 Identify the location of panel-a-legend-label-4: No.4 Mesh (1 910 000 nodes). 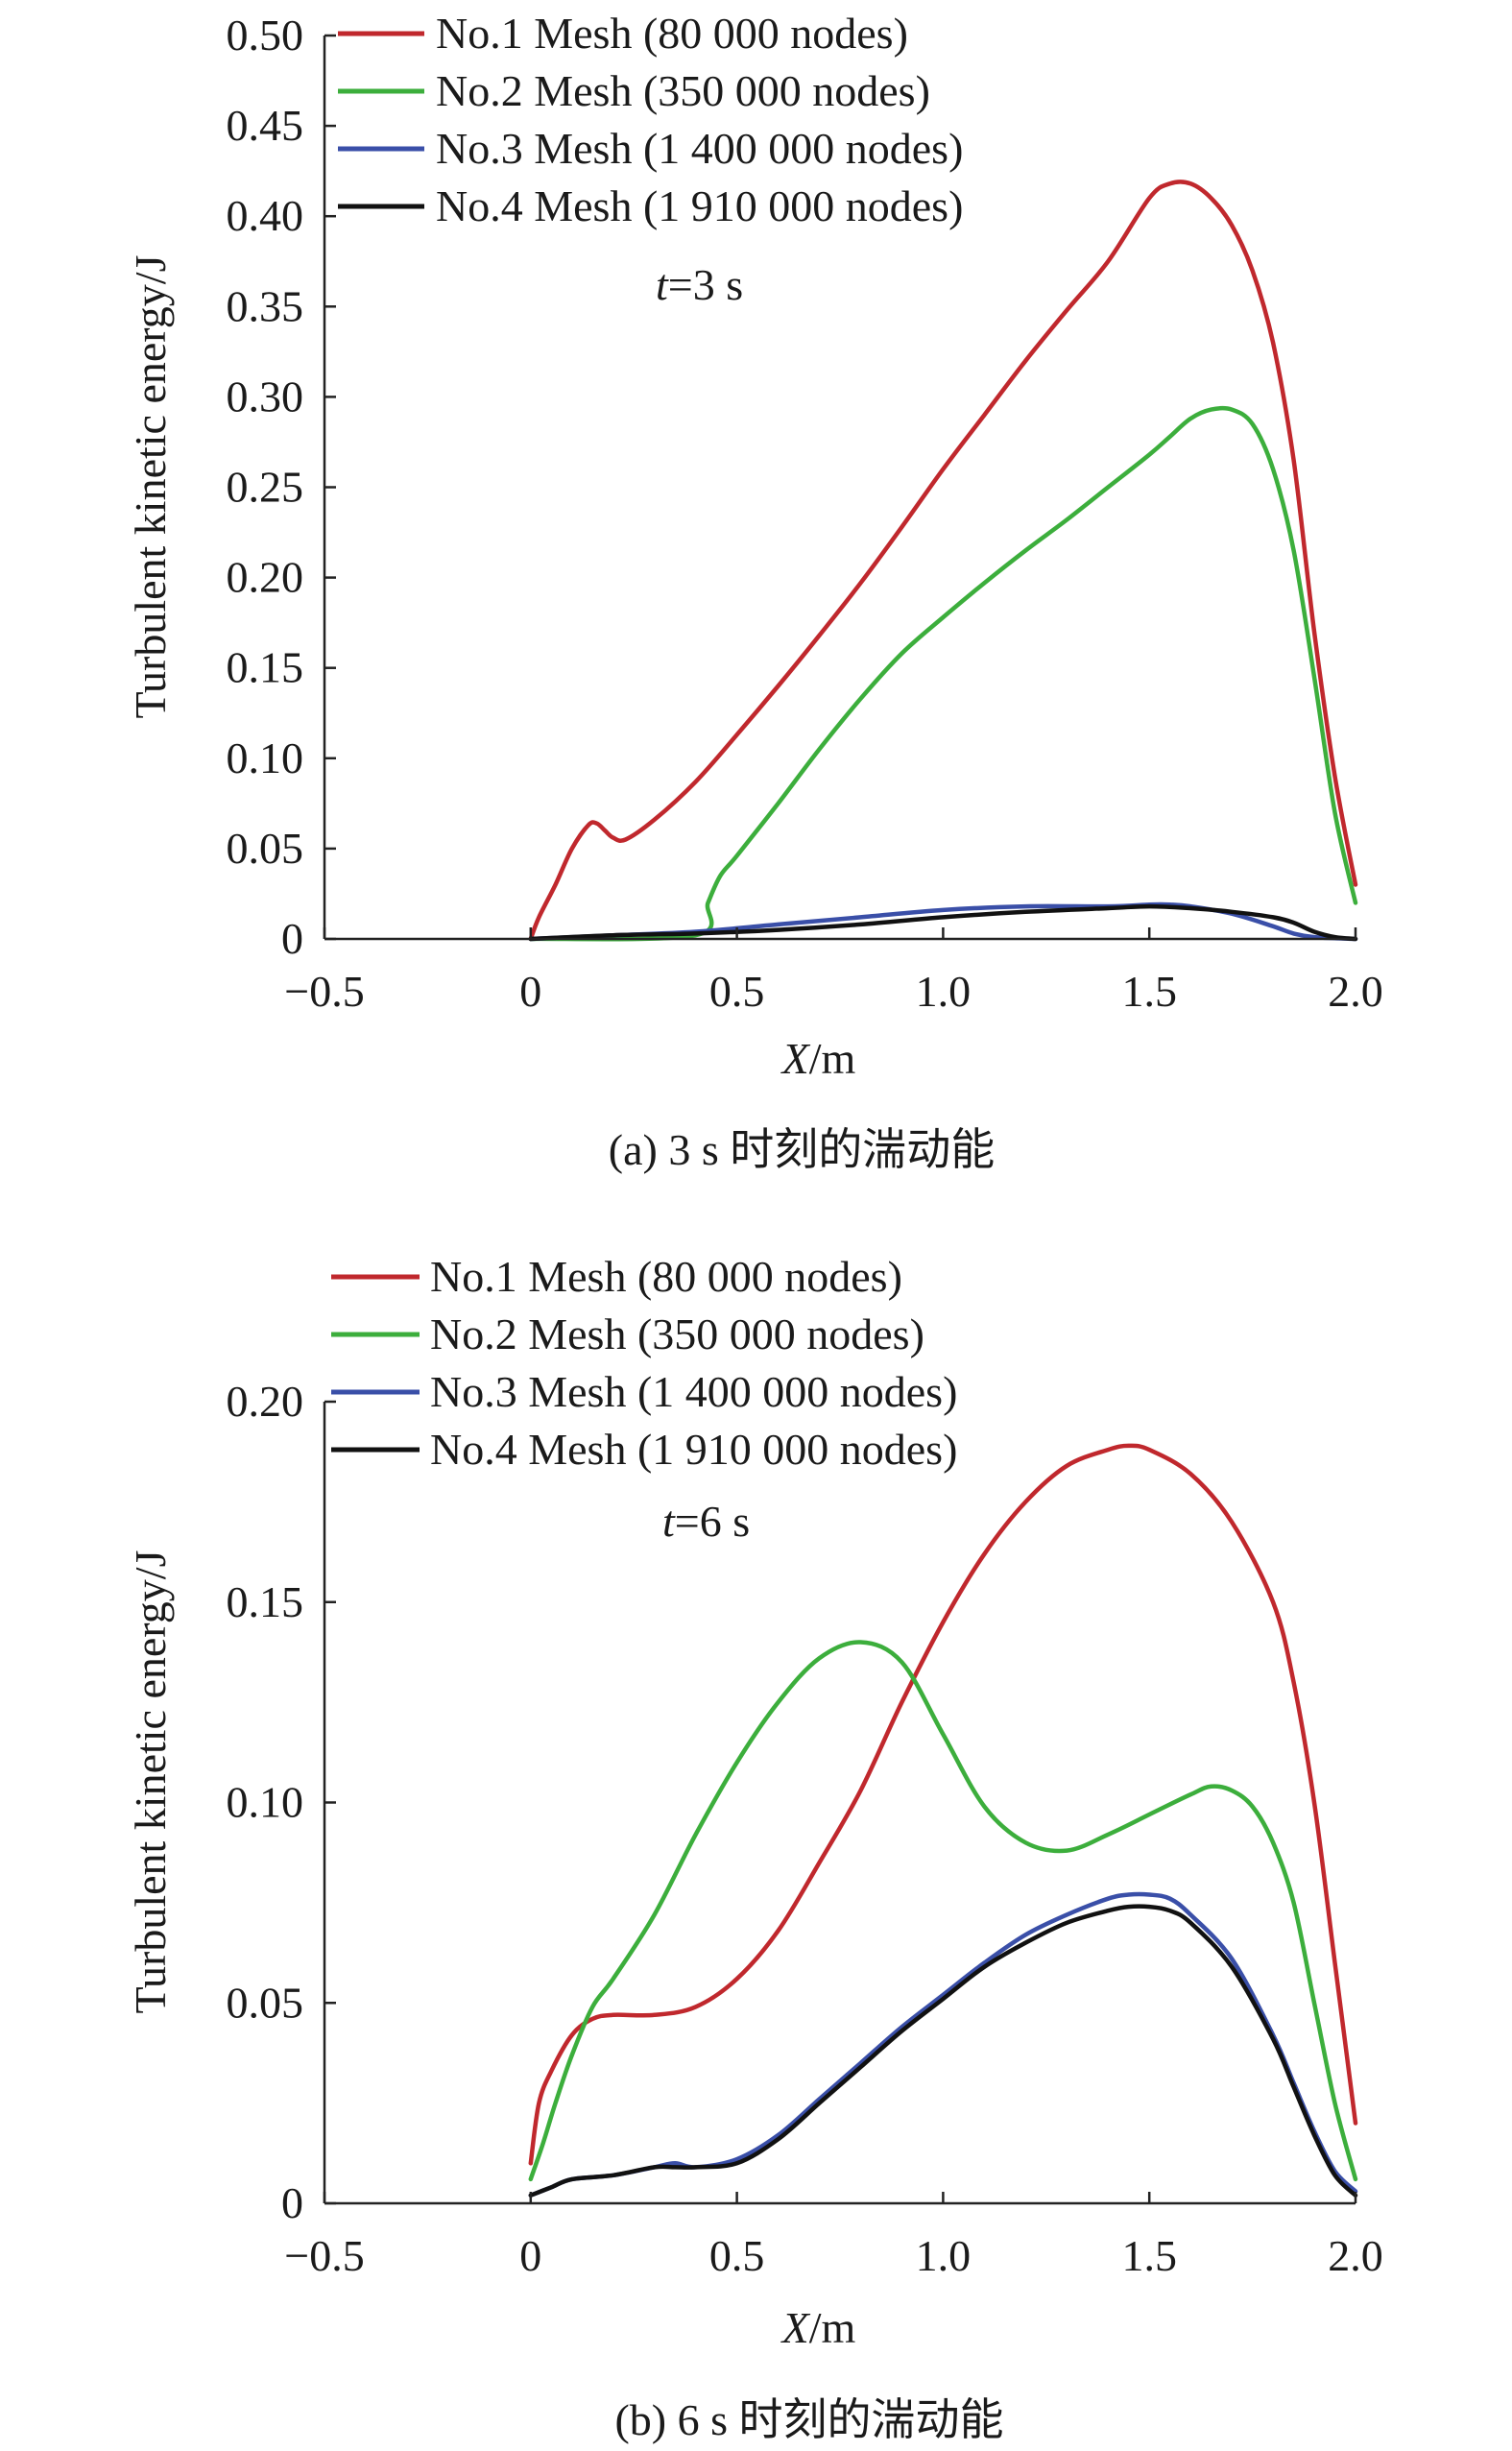
(699, 205).